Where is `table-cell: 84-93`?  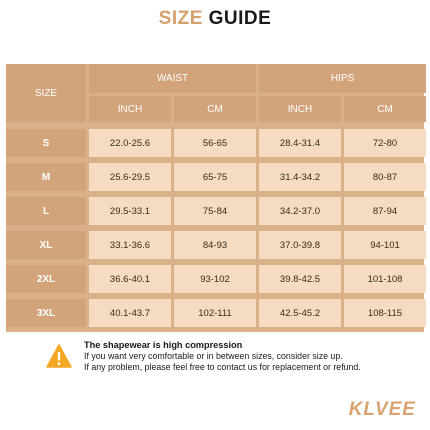
table-cell: 84-93 is located at coordinates (215, 245).